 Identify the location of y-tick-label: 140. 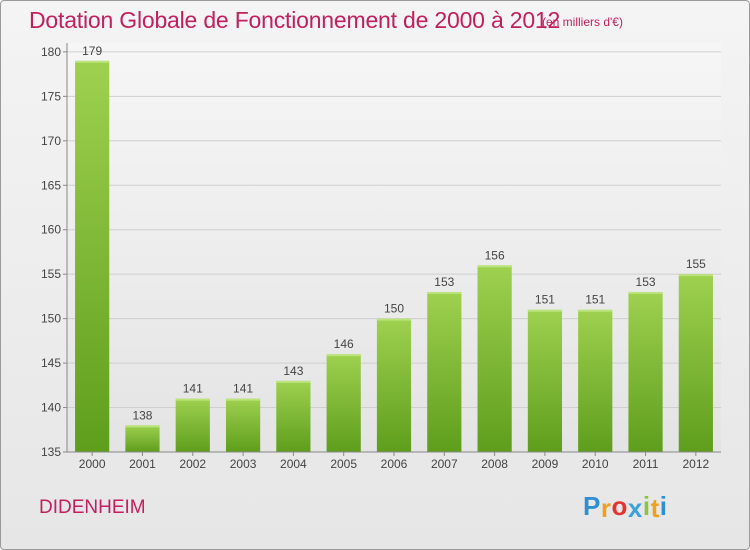
(51, 408).